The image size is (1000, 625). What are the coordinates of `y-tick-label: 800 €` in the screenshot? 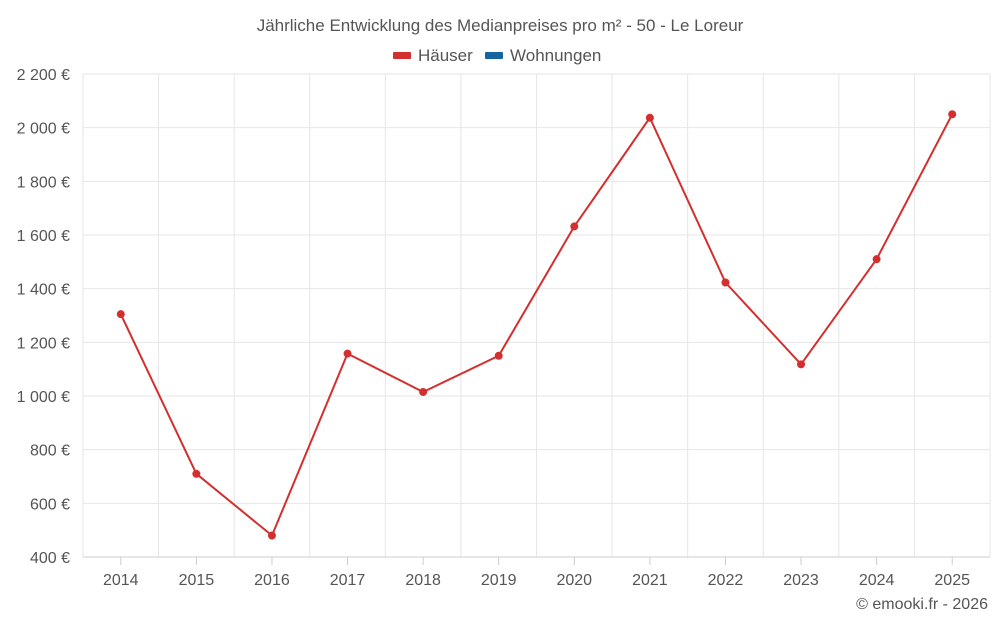 It's located at (50, 451).